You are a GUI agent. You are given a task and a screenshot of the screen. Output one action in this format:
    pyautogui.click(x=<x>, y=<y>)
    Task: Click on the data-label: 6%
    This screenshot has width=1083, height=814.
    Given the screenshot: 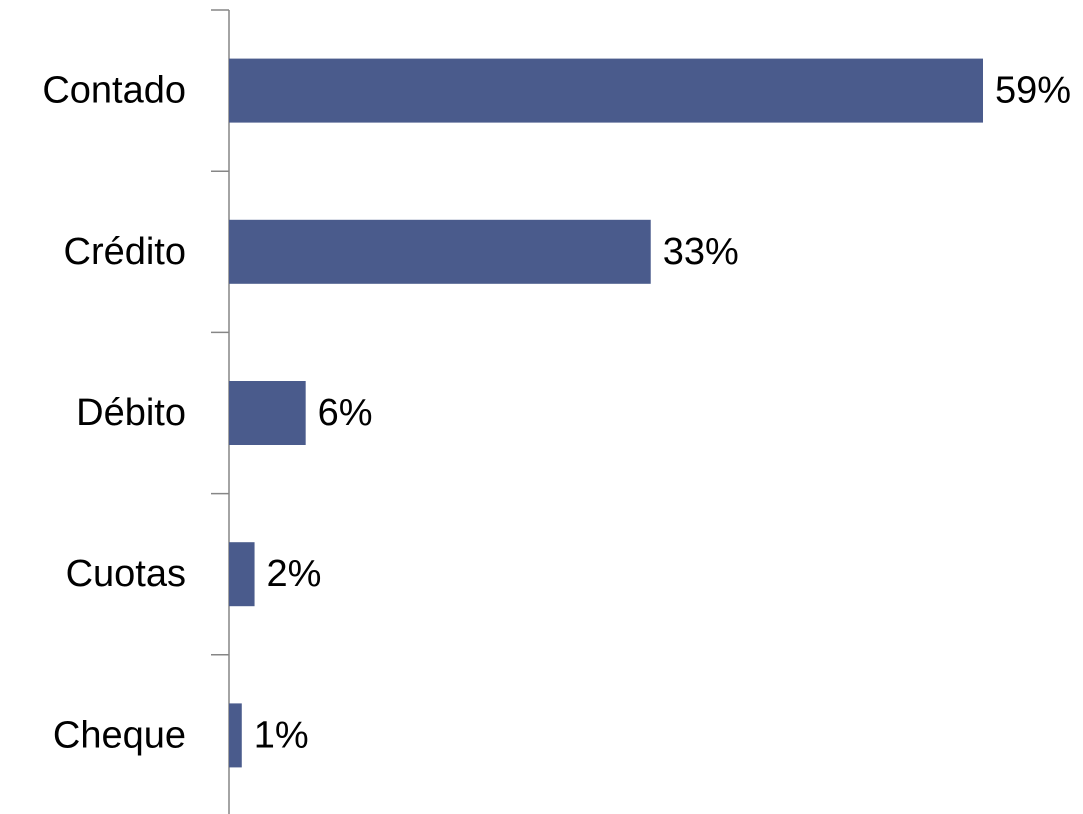 What is the action you would take?
    pyautogui.click(x=345, y=413)
    